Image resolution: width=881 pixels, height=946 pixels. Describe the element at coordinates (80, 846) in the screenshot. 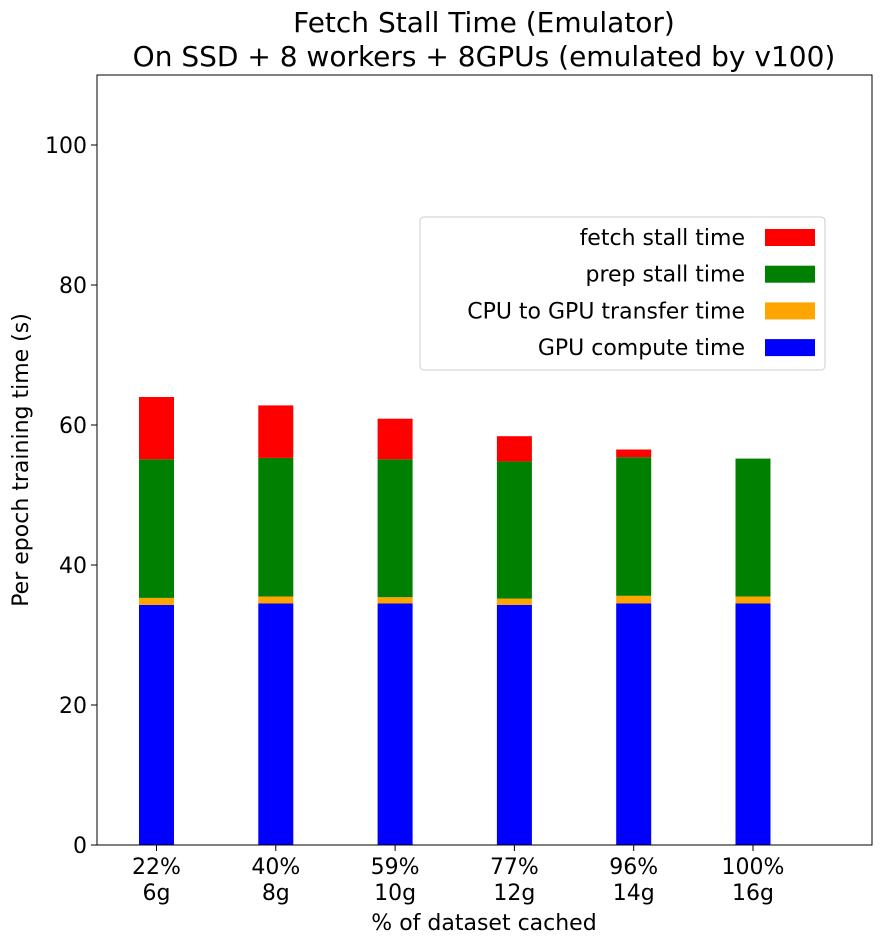

I see `y-tick-label: 0` at that location.